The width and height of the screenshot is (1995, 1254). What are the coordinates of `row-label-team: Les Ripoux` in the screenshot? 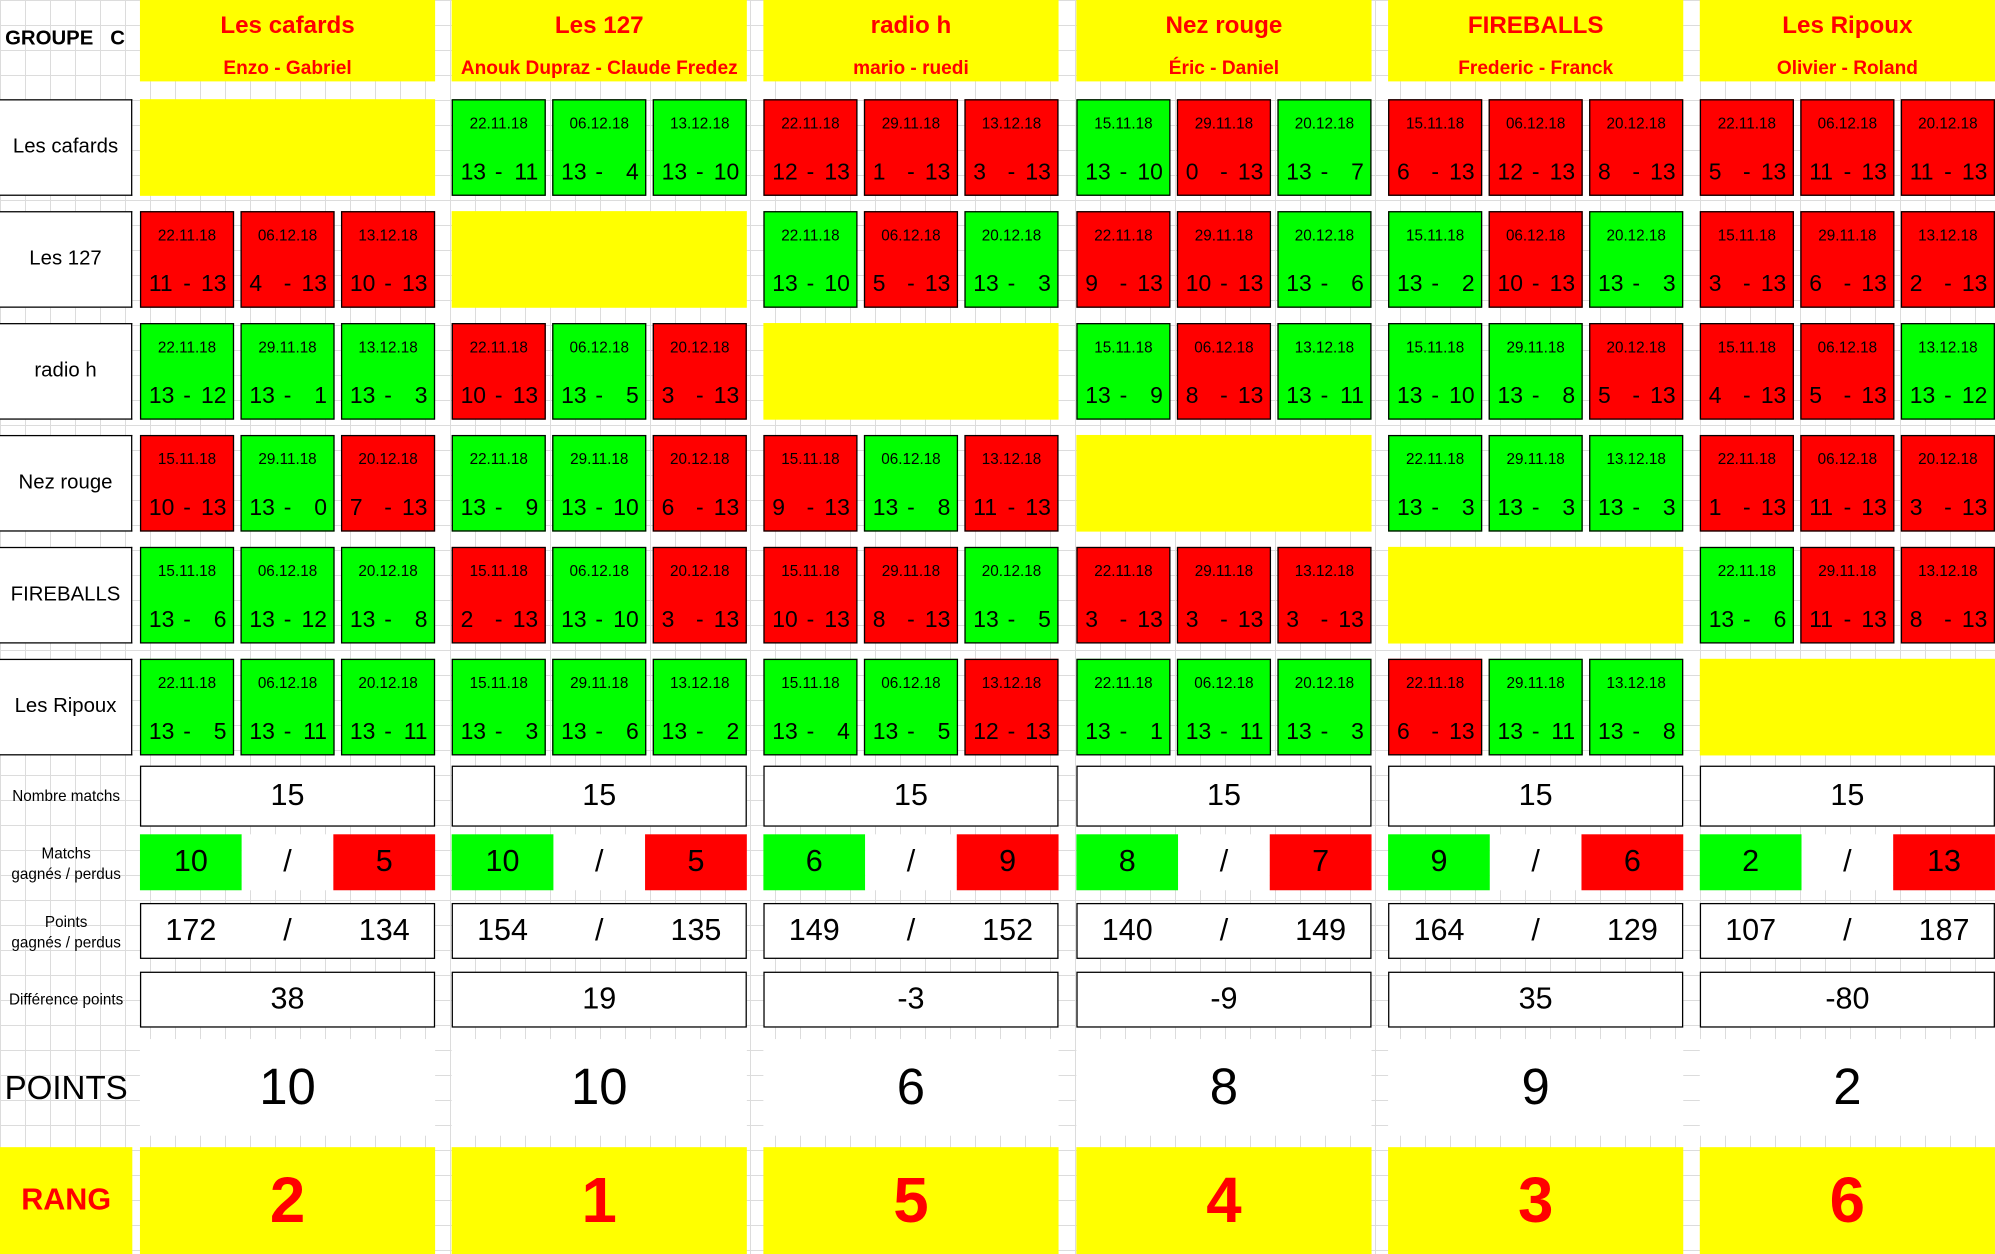 It's located at (66, 707).